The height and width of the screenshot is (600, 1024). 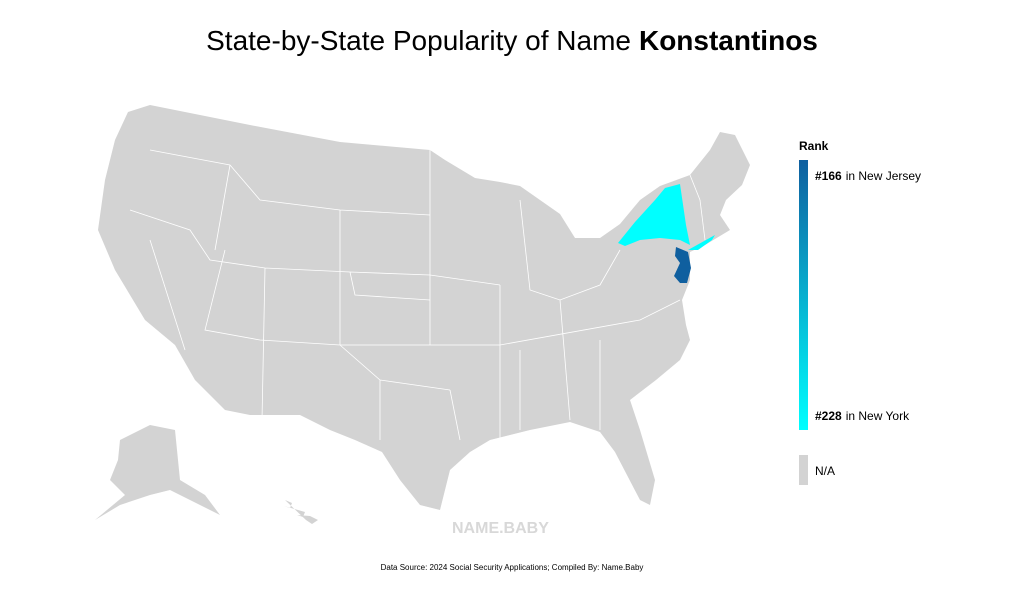 What do you see at coordinates (825, 471) in the screenshot?
I see `legend-na-label: N/A` at bounding box center [825, 471].